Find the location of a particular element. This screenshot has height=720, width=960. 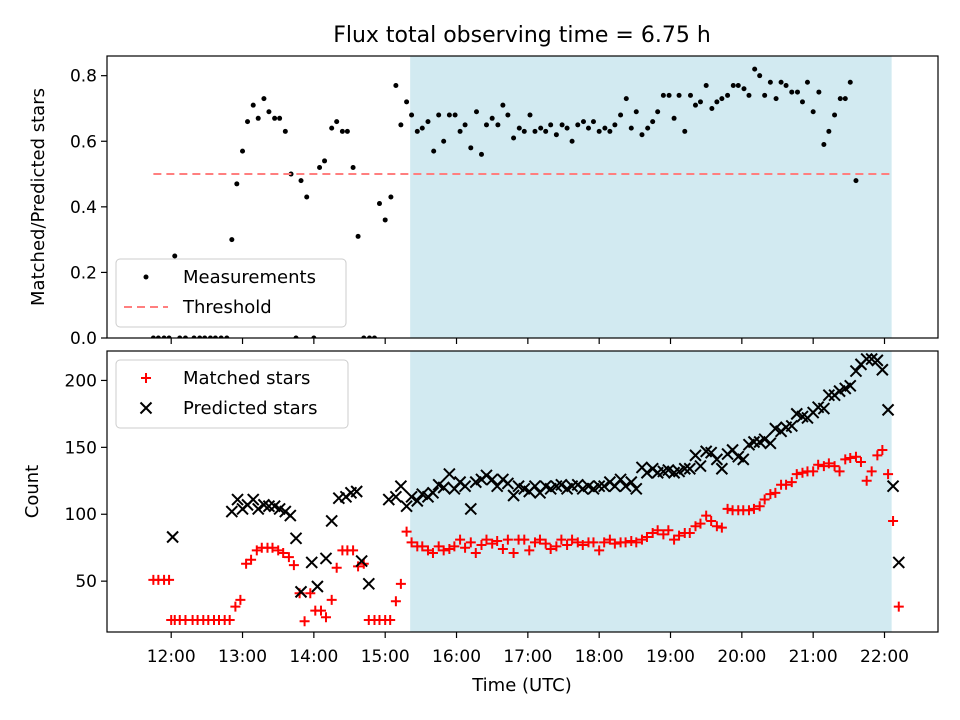

x-tick-label: 16:00 is located at coordinates (456, 657).